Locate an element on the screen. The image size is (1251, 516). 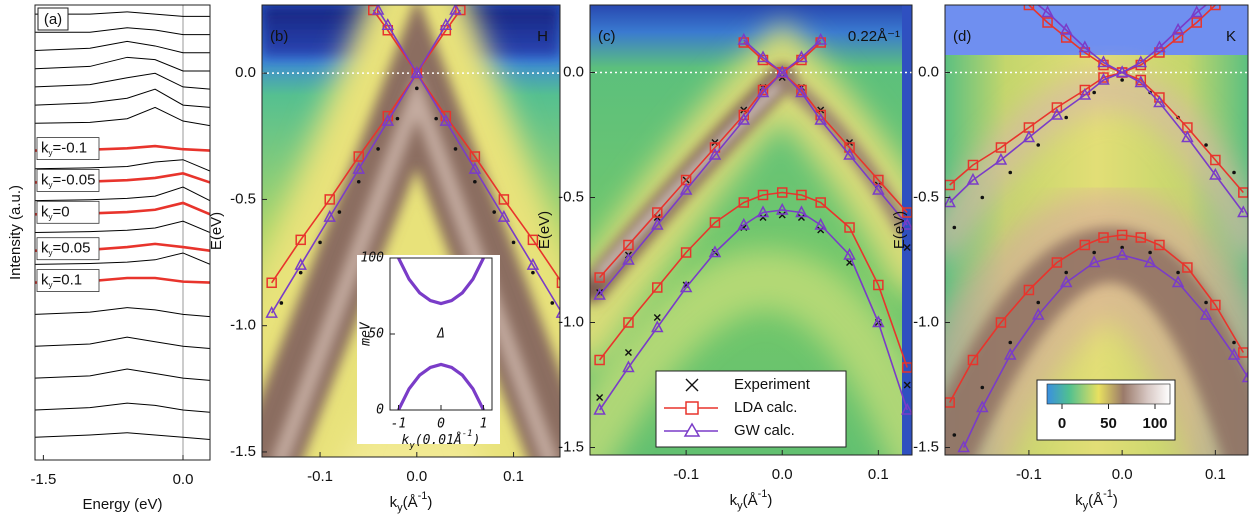
legend-label: LDA calc. is located at coordinates (765, 407).